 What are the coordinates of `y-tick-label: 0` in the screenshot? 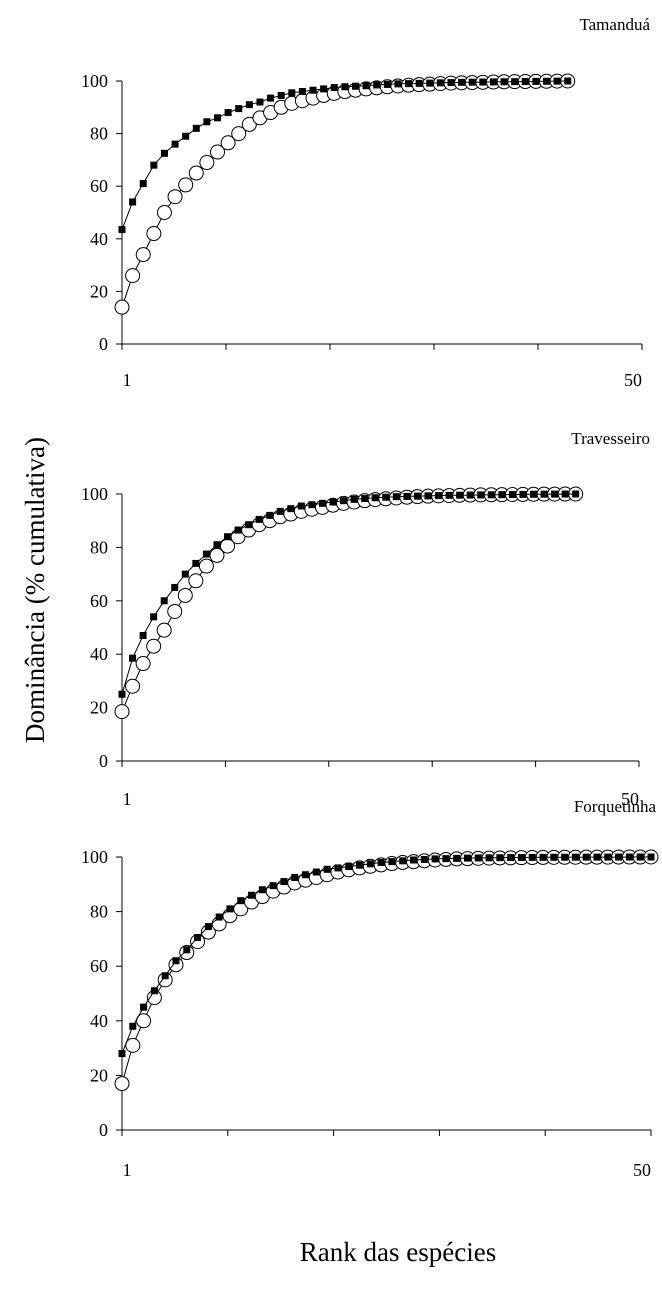 It's located at (103, 1130).